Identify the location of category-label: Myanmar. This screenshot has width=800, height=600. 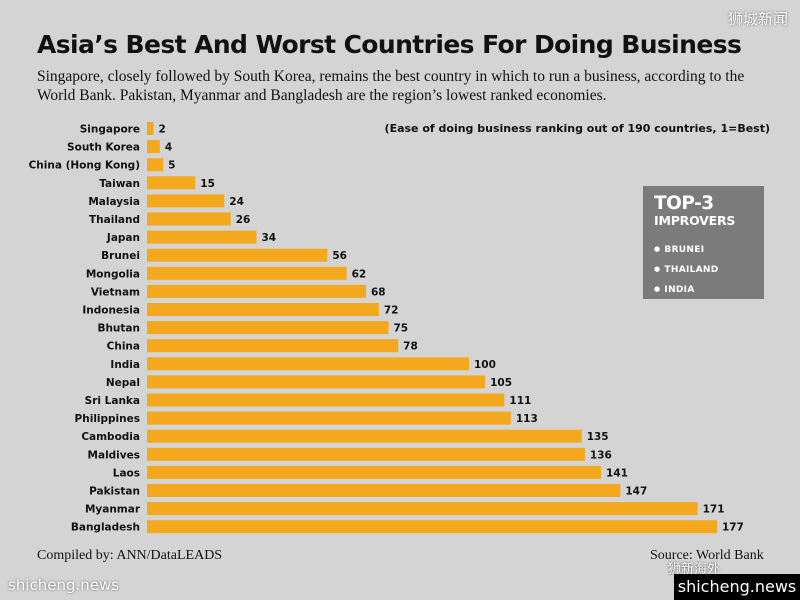
(113, 510).